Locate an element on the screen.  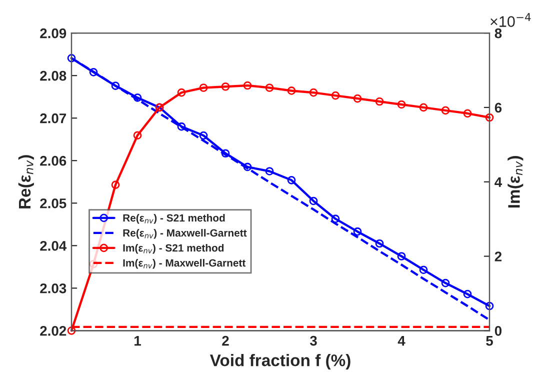
y-tick-label: 2.06 is located at coordinates (53, 161).